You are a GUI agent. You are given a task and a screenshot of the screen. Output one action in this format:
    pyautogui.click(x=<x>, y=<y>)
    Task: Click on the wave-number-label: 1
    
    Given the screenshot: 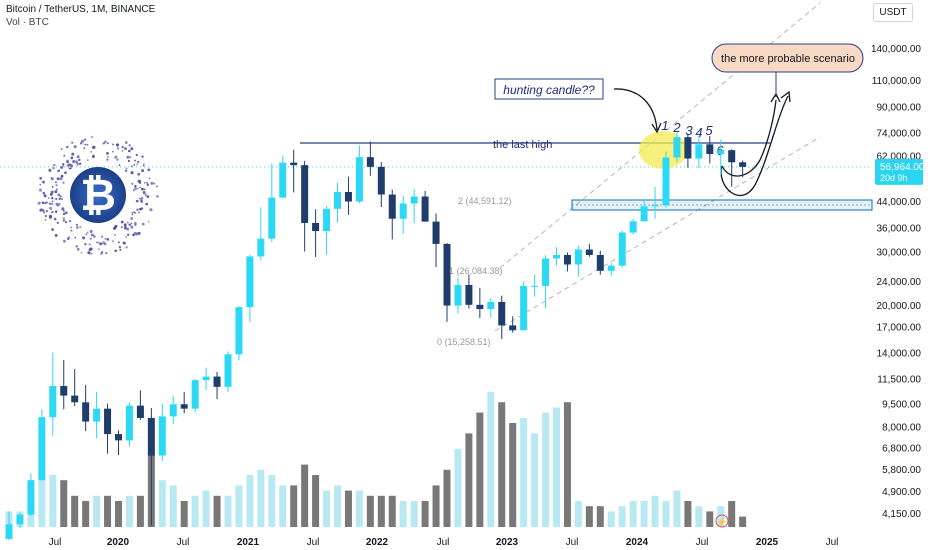 What is the action you would take?
    pyautogui.click(x=664, y=125)
    